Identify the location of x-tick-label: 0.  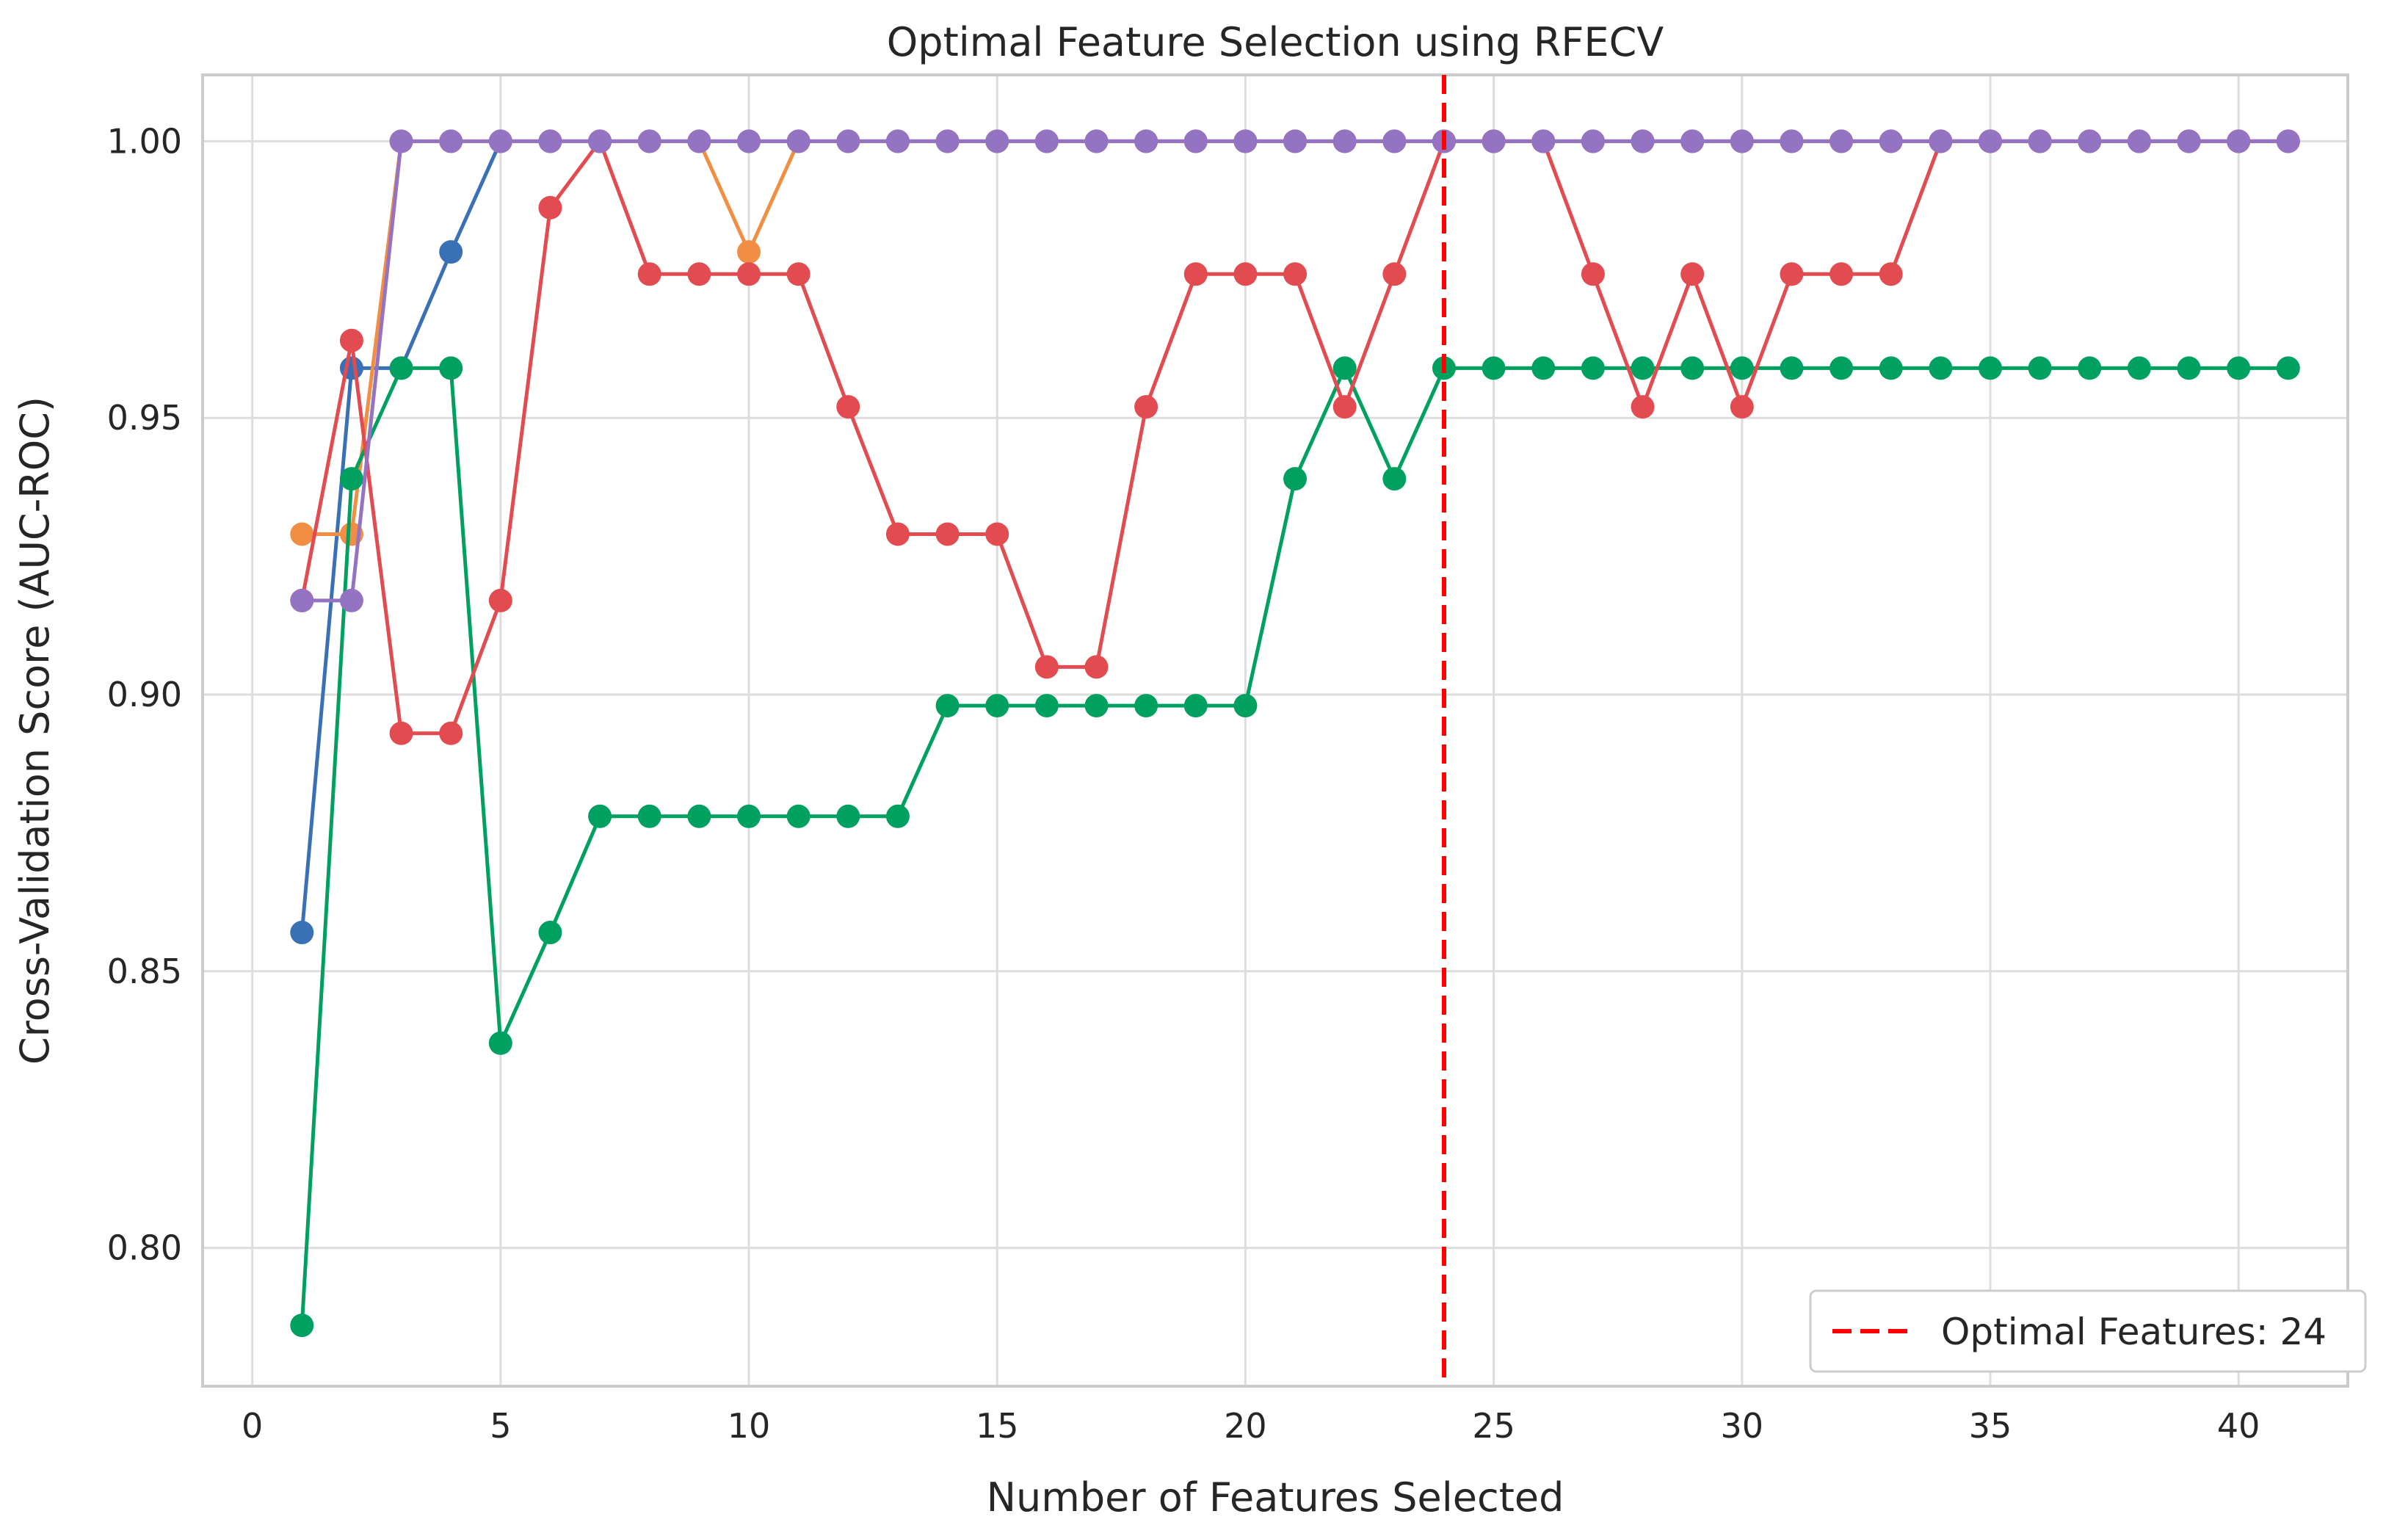
(252, 1426).